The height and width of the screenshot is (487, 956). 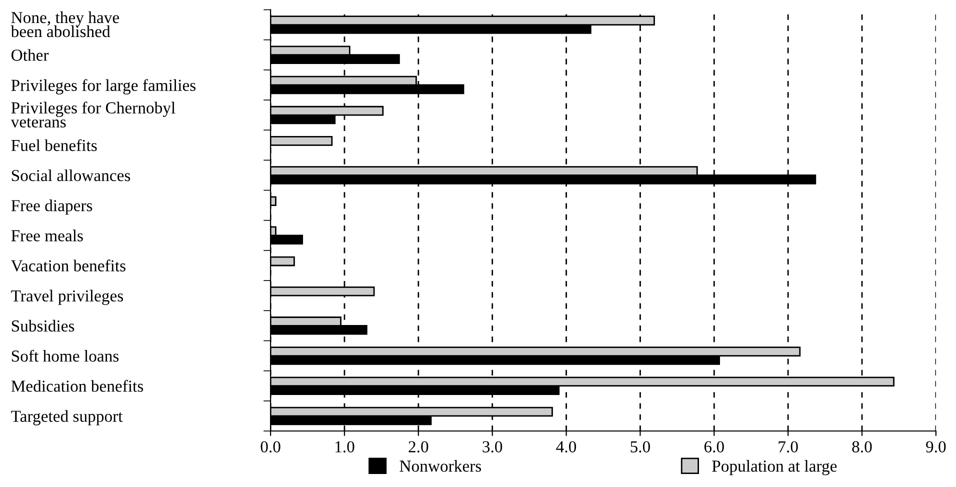 I want to click on x-tick-label: 9.0, so click(x=936, y=447).